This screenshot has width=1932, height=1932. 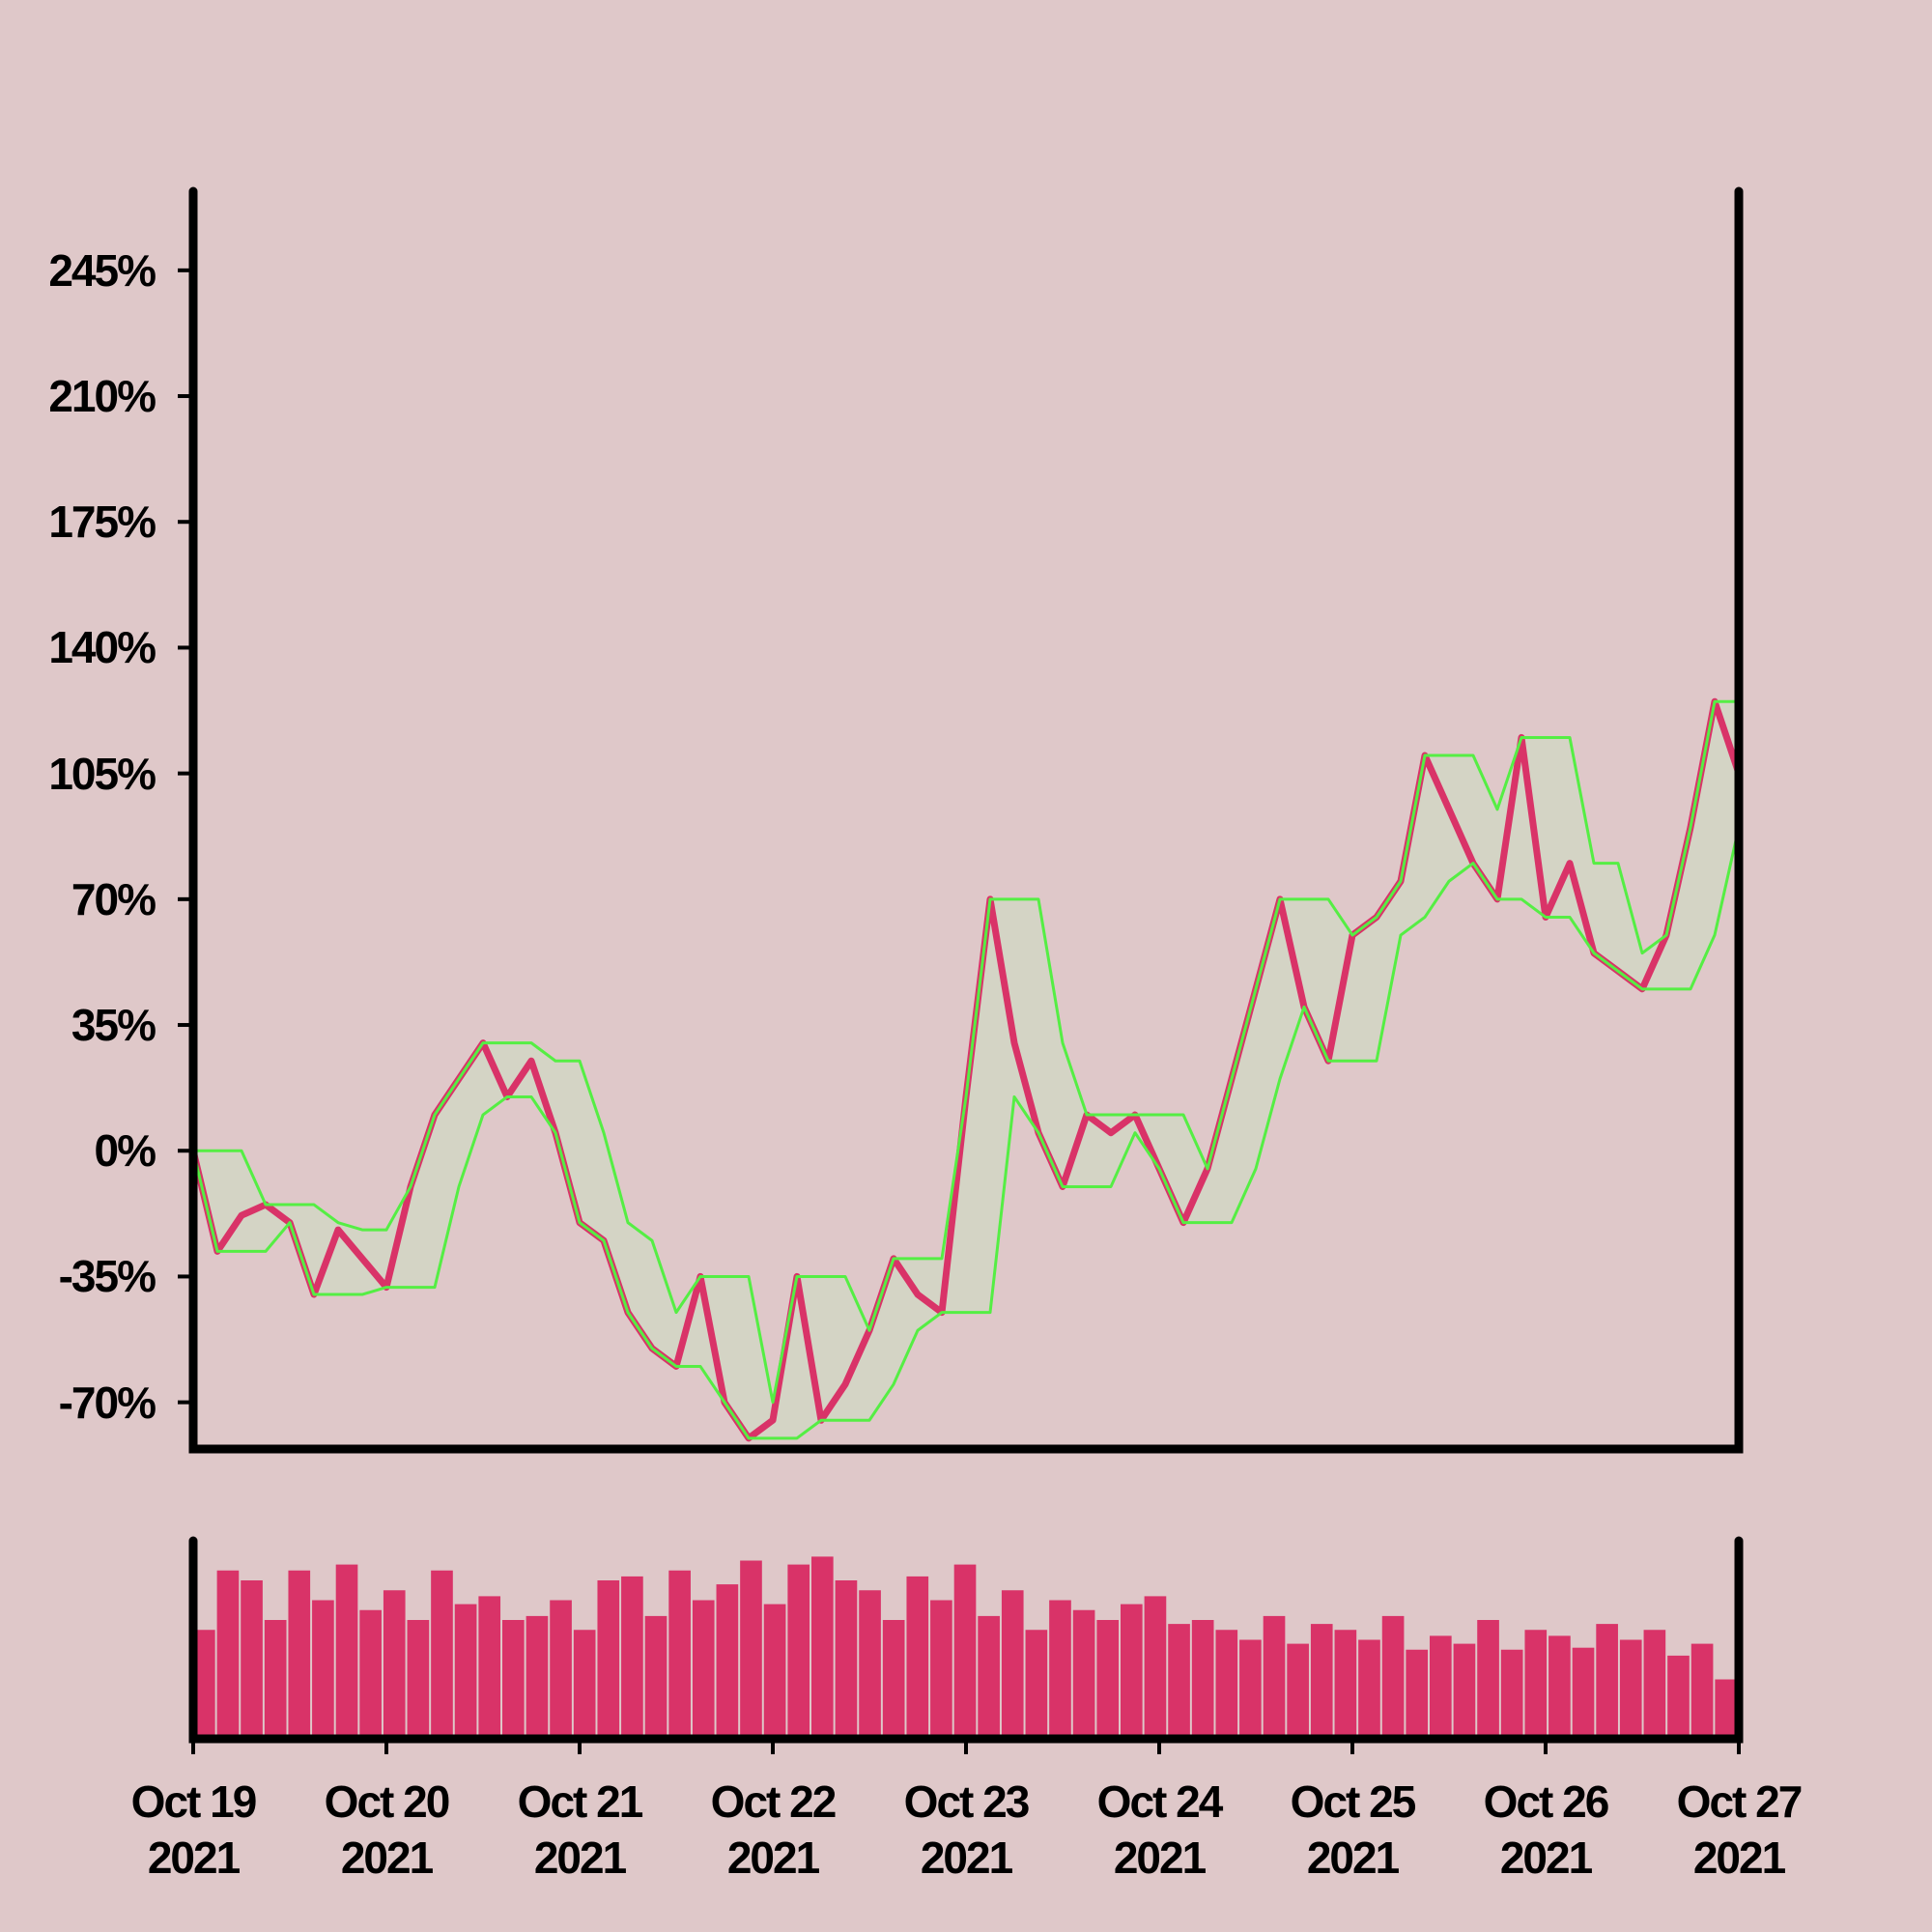 What do you see at coordinates (1160, 1829) in the screenshot?
I see `x-tick-label: Oct 24 2021` at bounding box center [1160, 1829].